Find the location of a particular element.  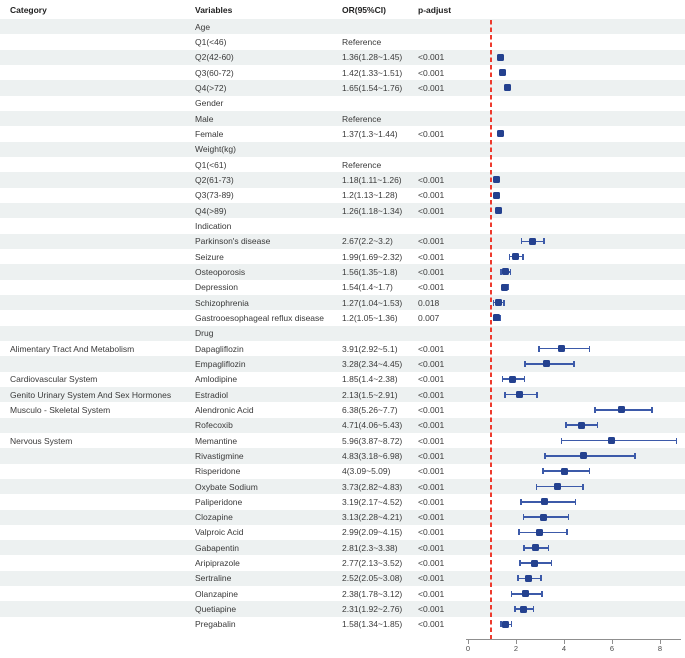

header-variables: Variables is located at coordinates (214, 9).